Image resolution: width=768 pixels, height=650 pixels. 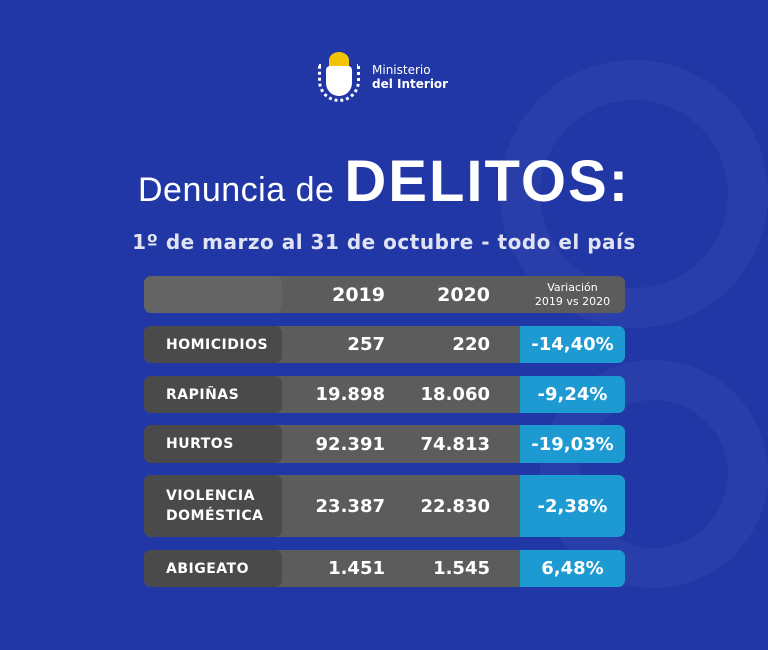 What do you see at coordinates (572, 568) in the screenshot?
I see `variation-value: 6,48%` at bounding box center [572, 568].